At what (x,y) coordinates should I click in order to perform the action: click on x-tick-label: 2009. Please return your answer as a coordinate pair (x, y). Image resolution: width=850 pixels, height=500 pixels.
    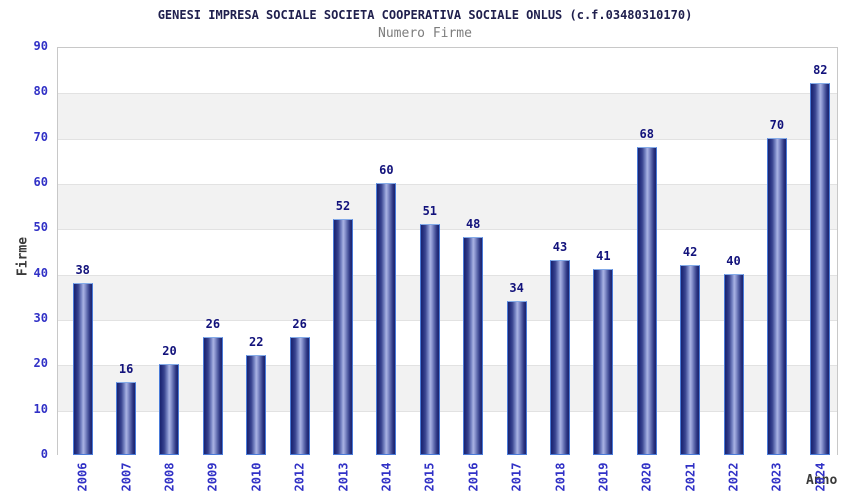
    Looking at the image, I should click on (213, 477).